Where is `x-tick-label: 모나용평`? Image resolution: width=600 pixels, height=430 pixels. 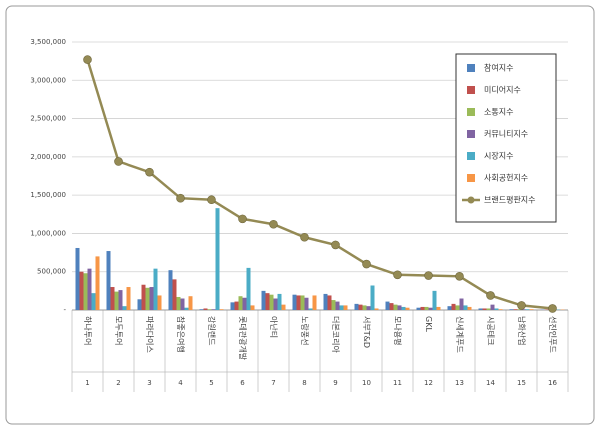 x-tick-label: 모나용평 is located at coordinates (398, 330).